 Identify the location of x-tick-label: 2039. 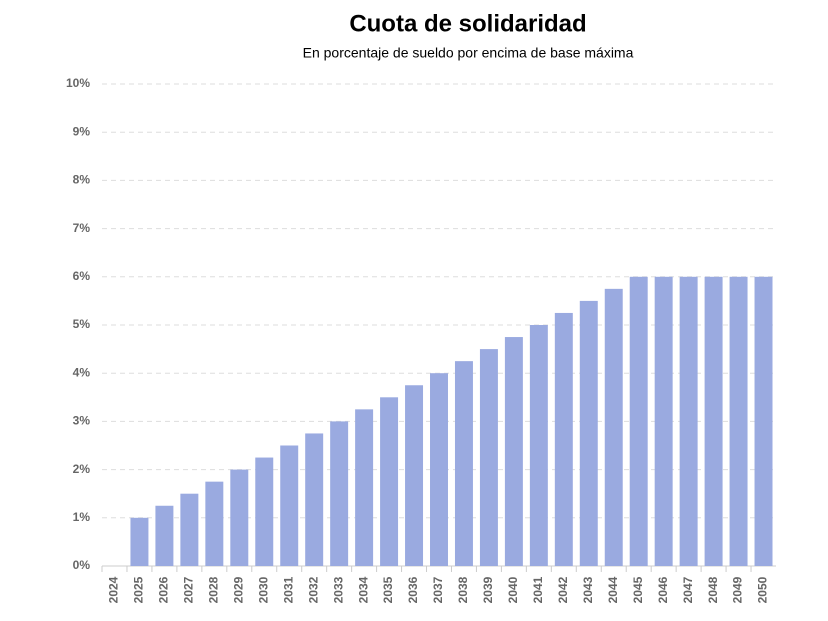
(488, 589).